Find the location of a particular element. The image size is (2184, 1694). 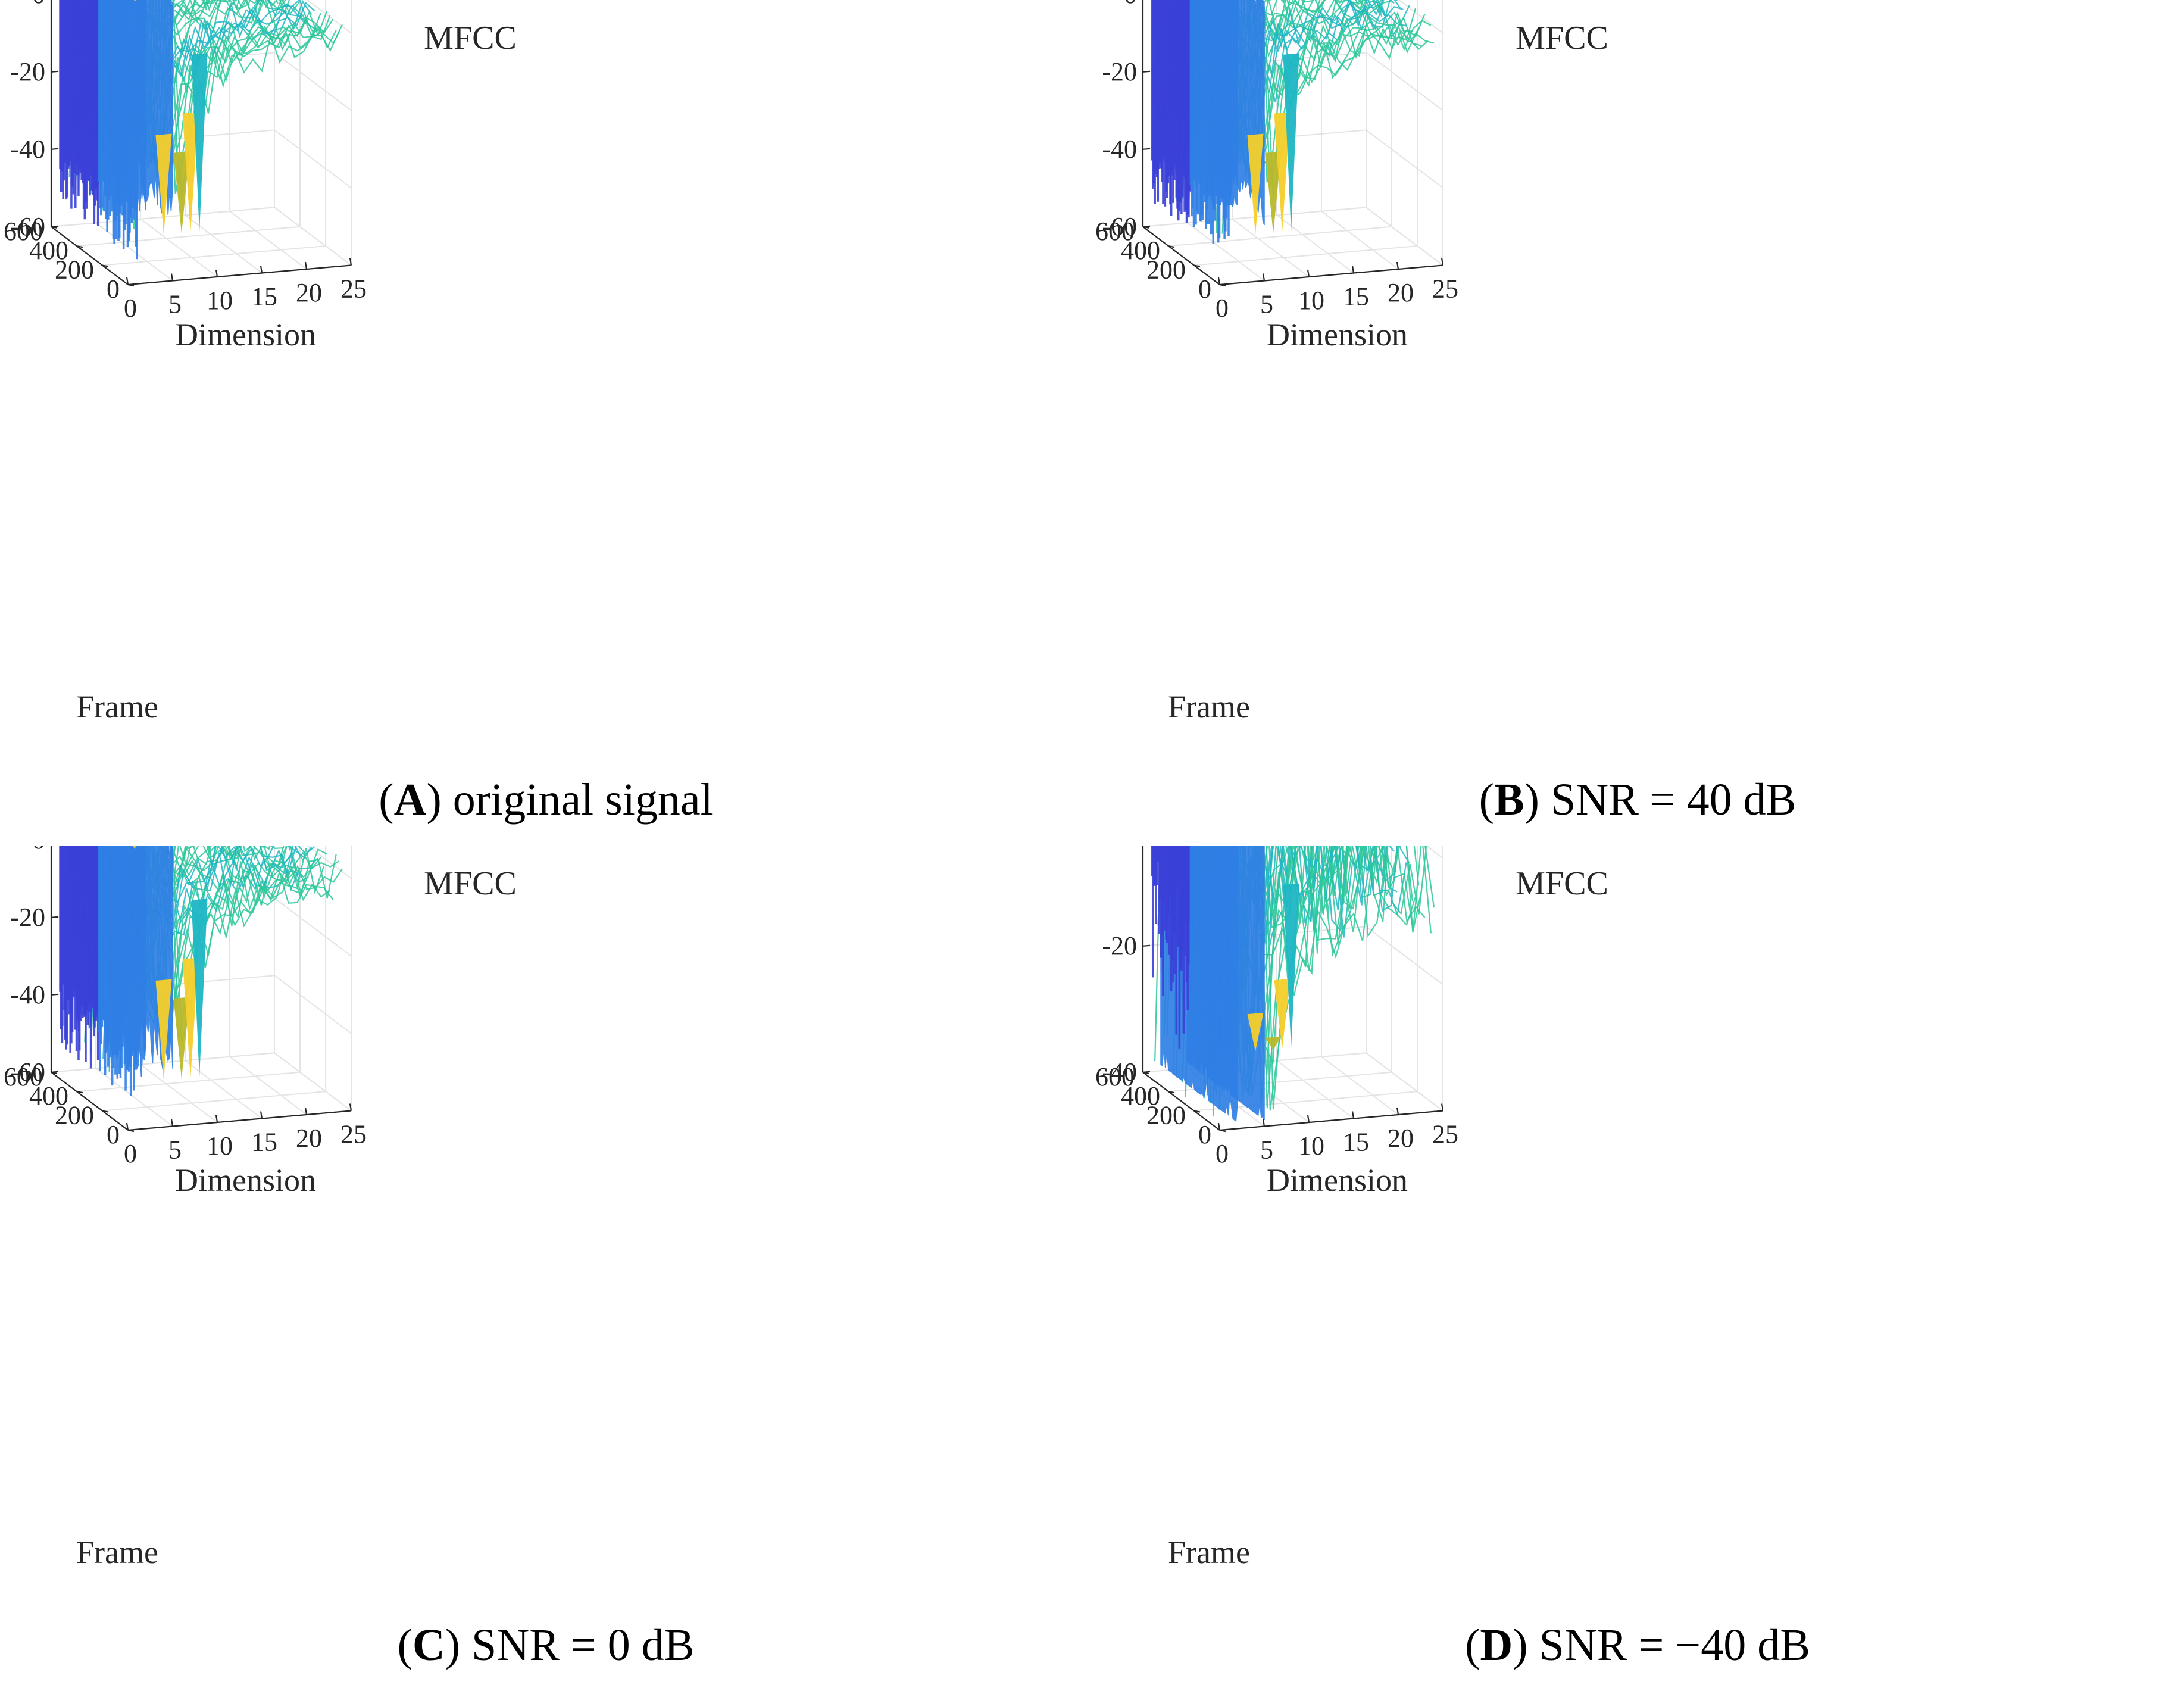

z-tick-label: -40 is located at coordinates (1119, 149).